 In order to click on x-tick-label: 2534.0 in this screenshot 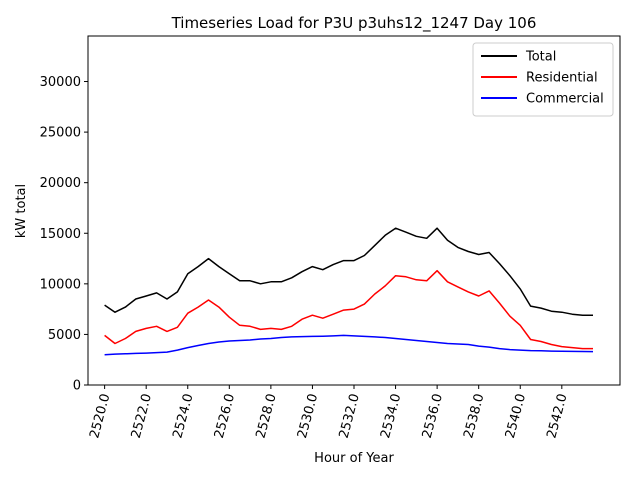, I will do `click(391, 416)`.